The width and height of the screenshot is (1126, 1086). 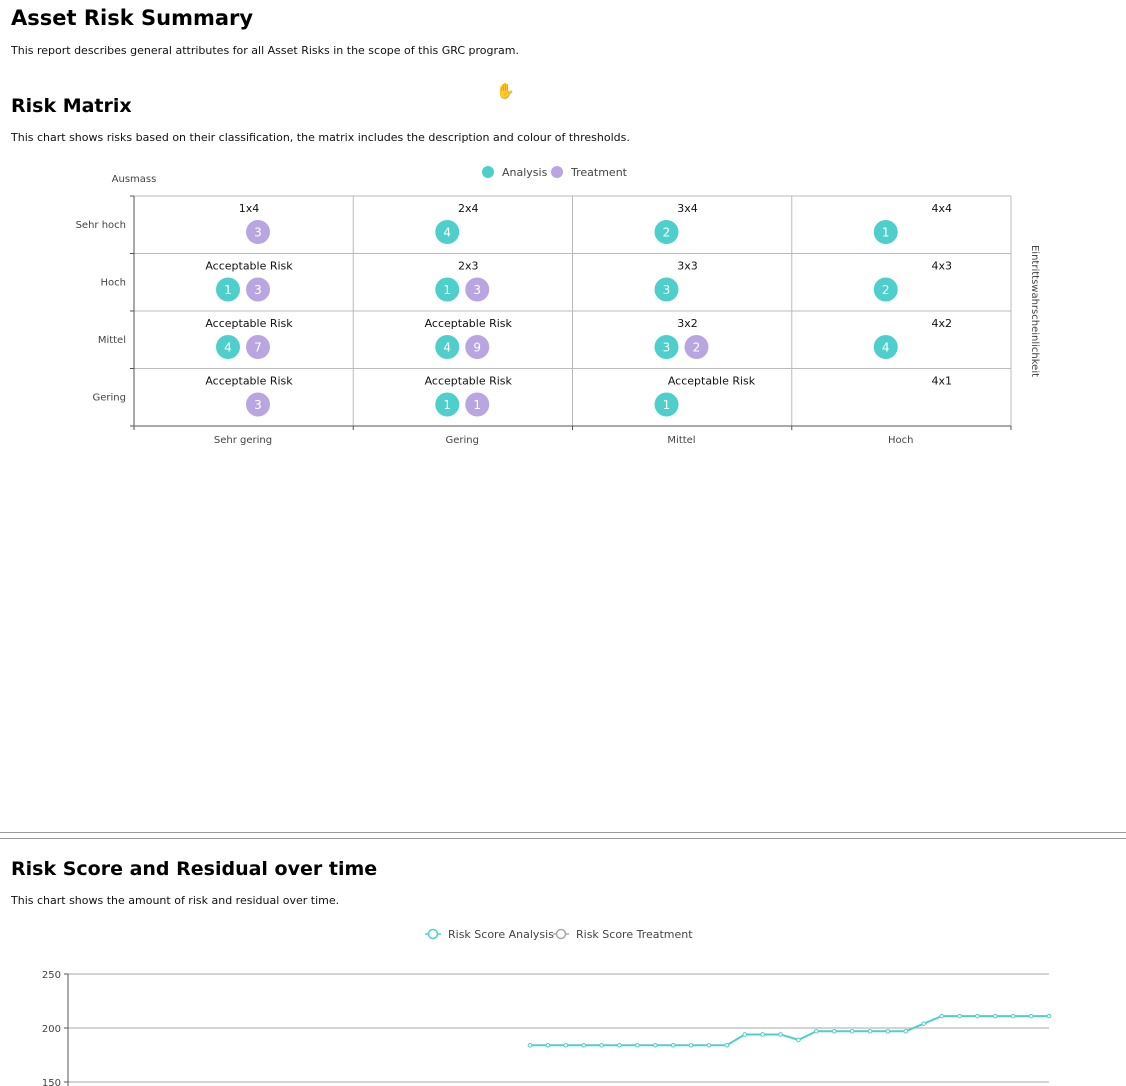 I want to click on y-tick-label: 200, so click(x=51, y=1029).